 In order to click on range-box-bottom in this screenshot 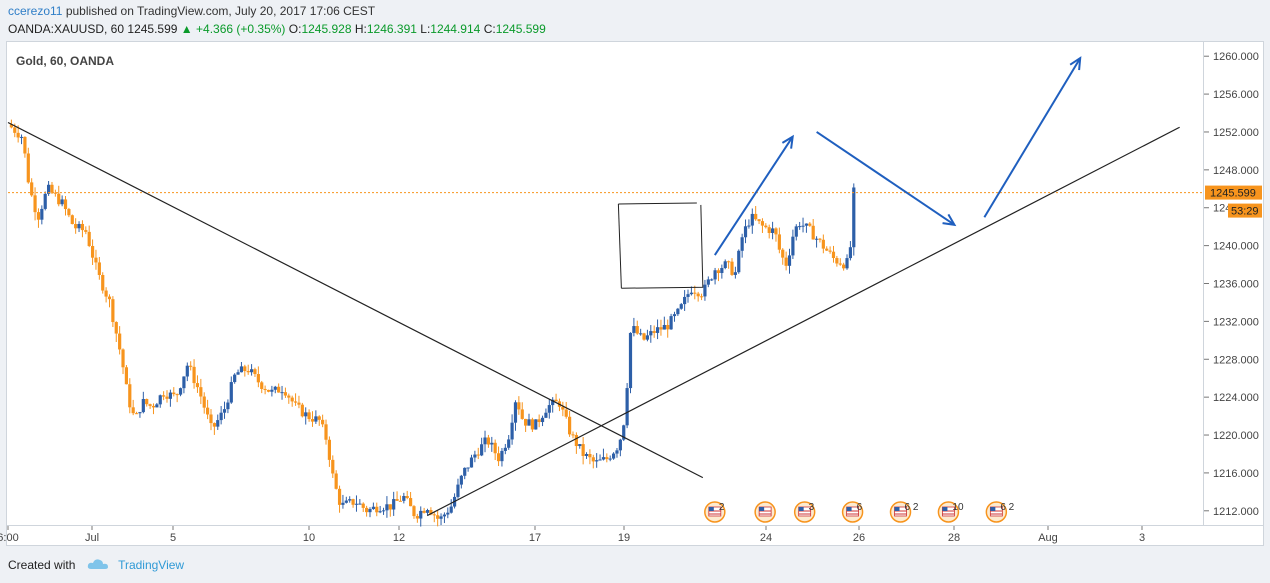, I will do `click(662, 246)`.